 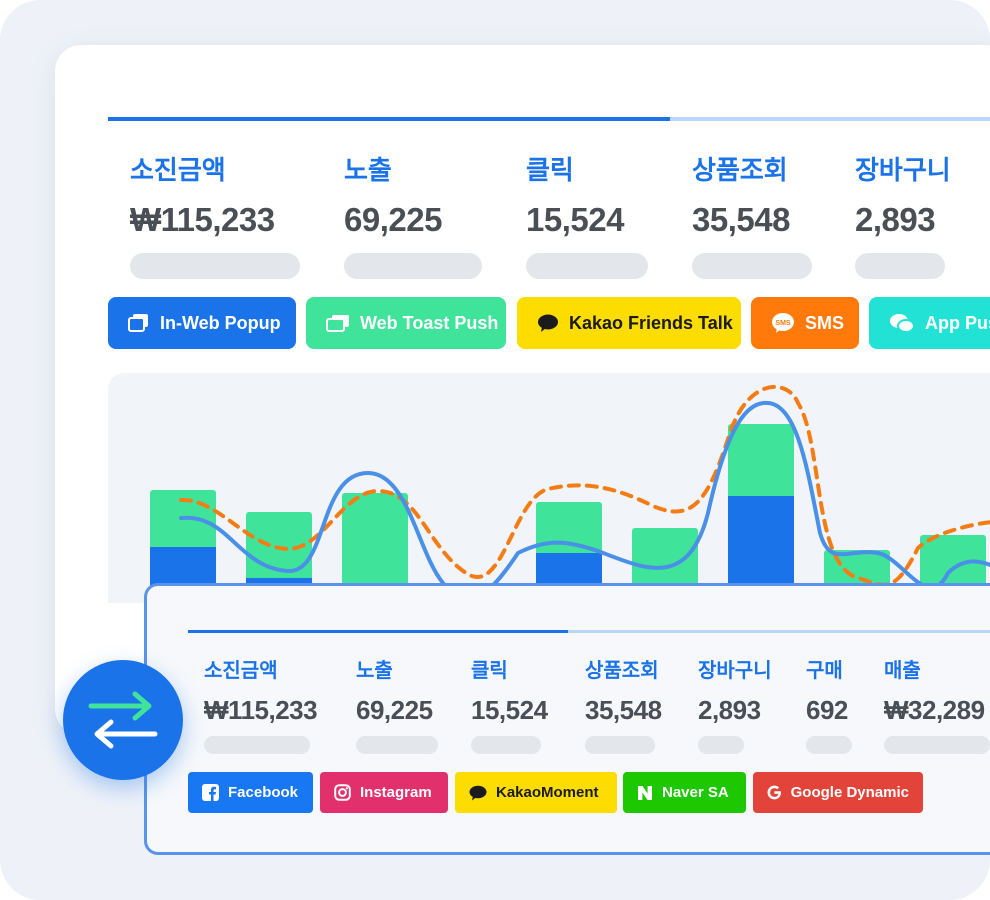 I want to click on chip-label: Web Toast Push, so click(x=429, y=322).